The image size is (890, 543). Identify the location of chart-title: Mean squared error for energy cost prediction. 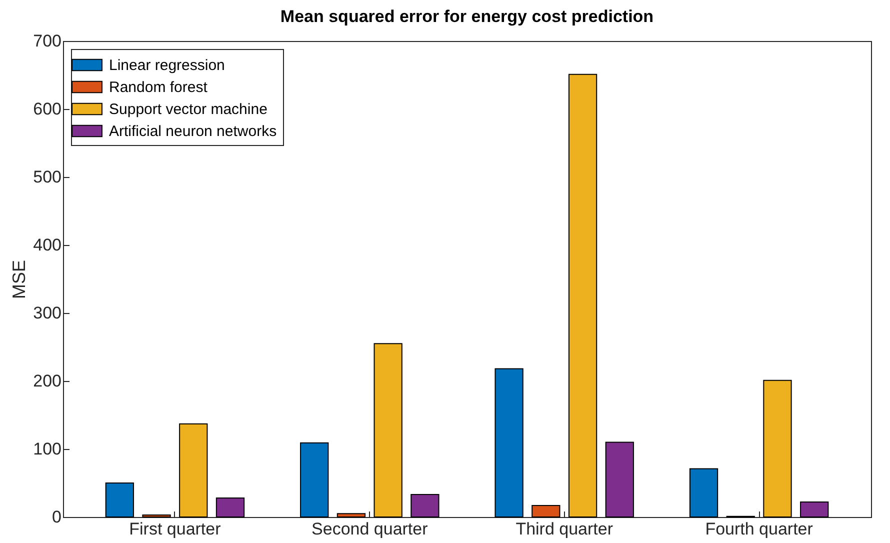
(467, 16).